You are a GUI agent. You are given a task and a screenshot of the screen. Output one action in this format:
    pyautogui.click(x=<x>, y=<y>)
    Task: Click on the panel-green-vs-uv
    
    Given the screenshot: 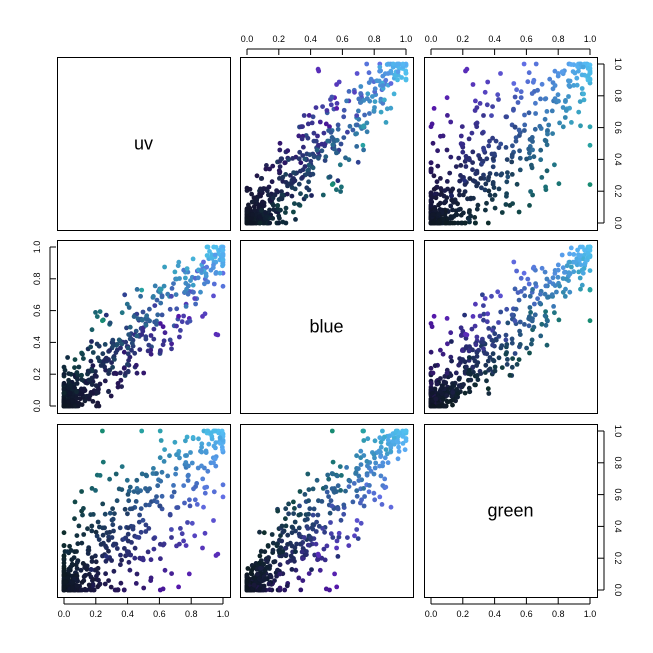 What is the action you would take?
    pyautogui.click(x=144, y=511)
    